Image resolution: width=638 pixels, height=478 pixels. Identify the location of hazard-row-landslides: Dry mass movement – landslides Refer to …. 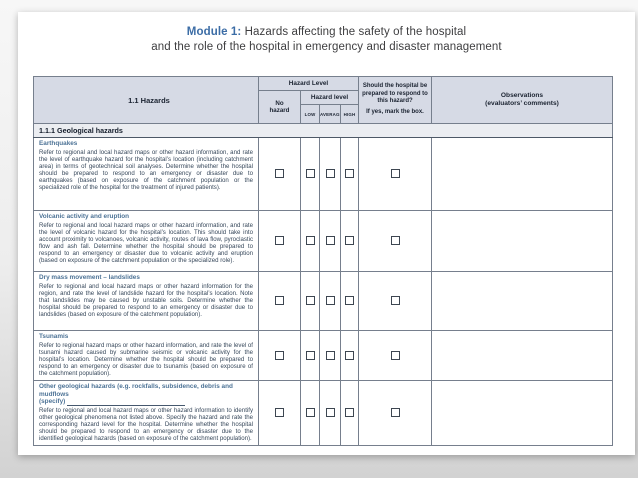
(323, 301).